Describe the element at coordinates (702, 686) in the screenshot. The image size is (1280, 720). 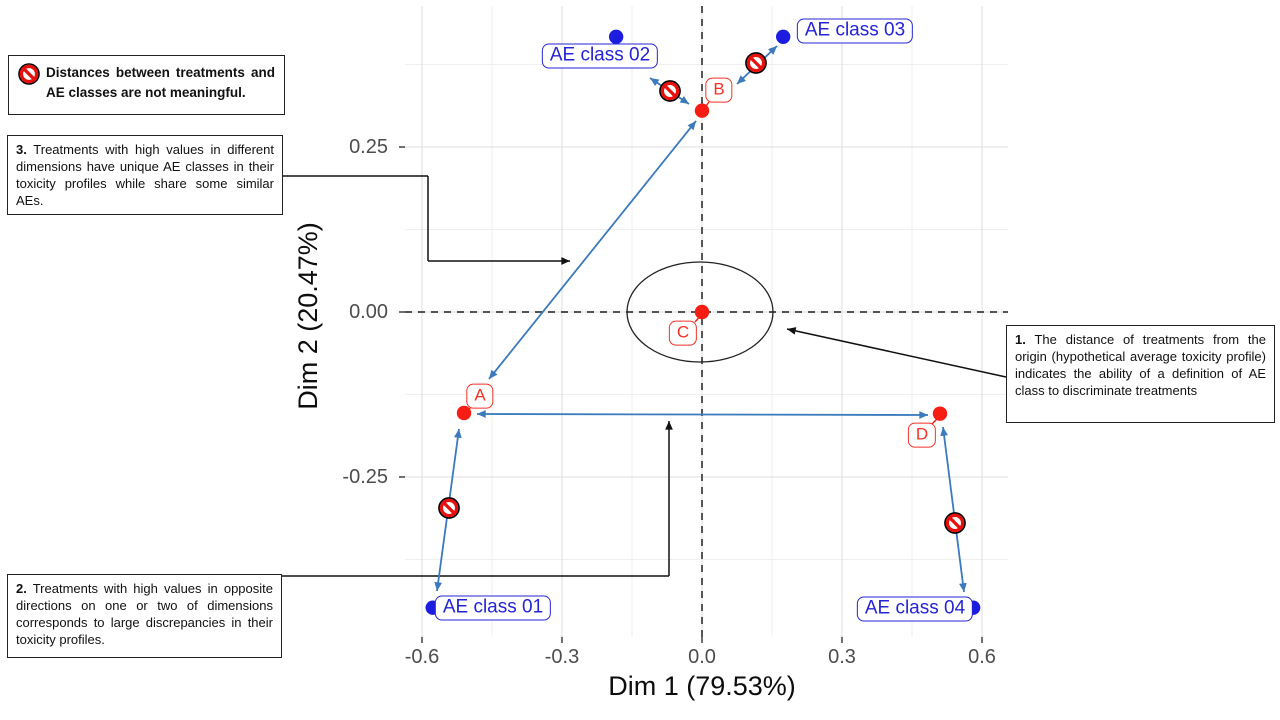
I see `x-axis-title: Dim 1 (79.53%)` at that location.